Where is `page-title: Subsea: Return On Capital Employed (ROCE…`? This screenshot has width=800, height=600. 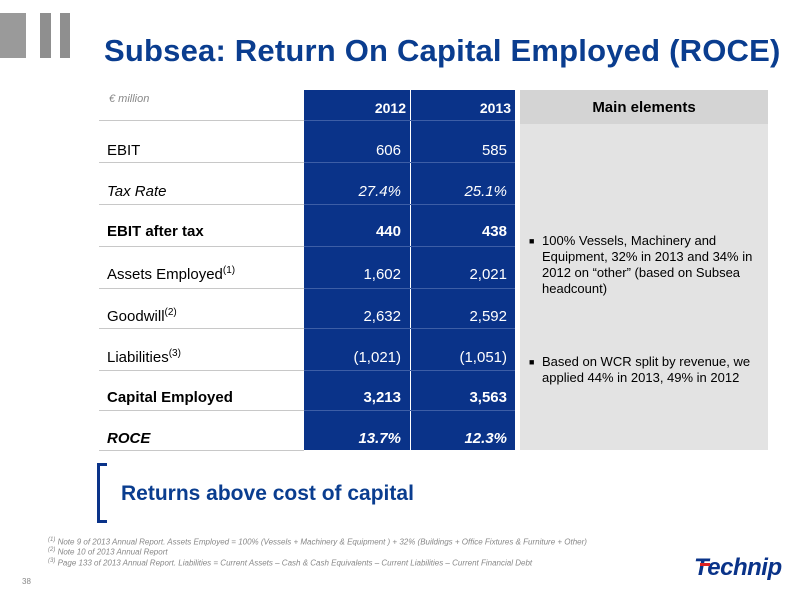
page-title: Subsea: Return On Capital Employed (ROCE… is located at coordinates (442, 50).